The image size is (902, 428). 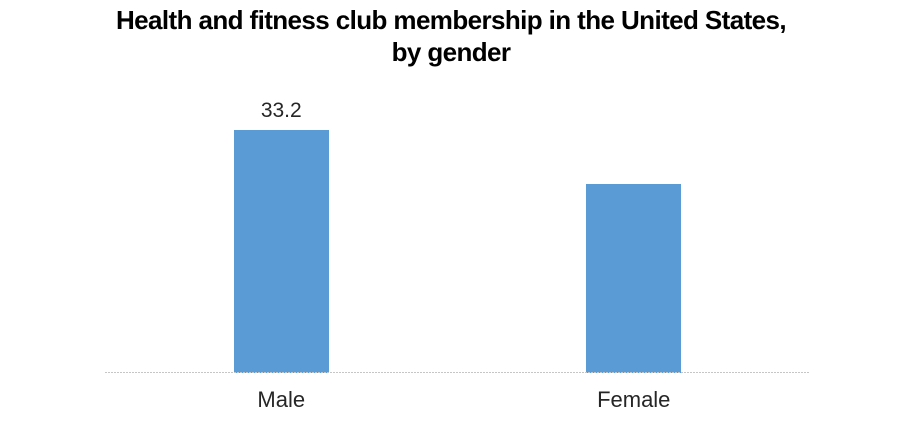 I want to click on bar-female, so click(x=634, y=278).